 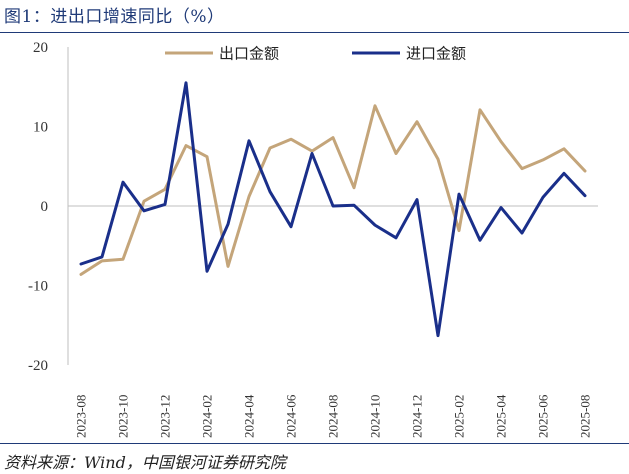 I want to click on y-tick-label: -10, so click(x=38, y=287).